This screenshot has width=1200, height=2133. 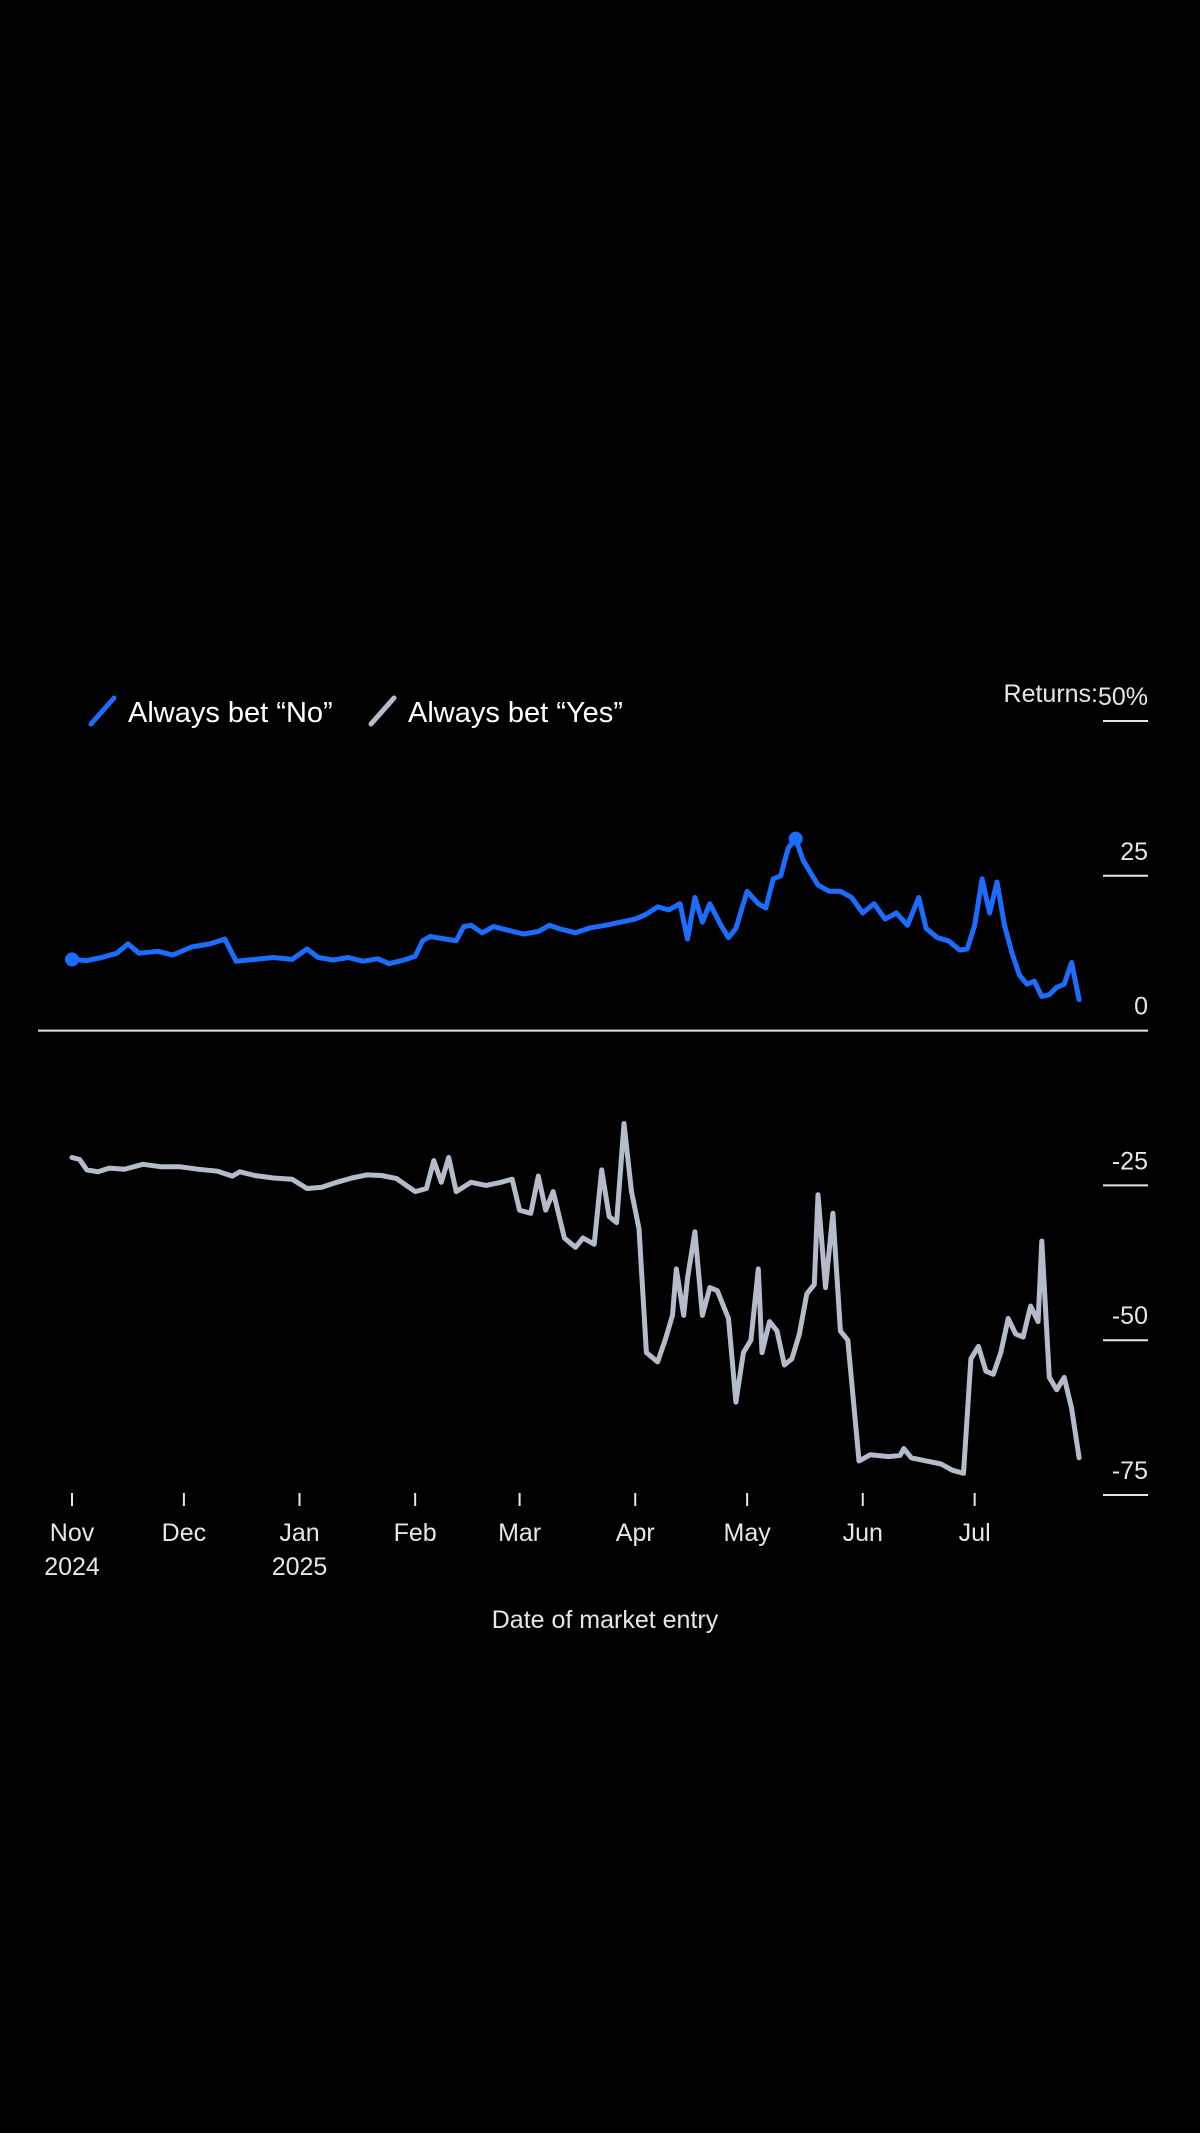 What do you see at coordinates (1130, 1471) in the screenshot?
I see `y-tick-label: -75` at bounding box center [1130, 1471].